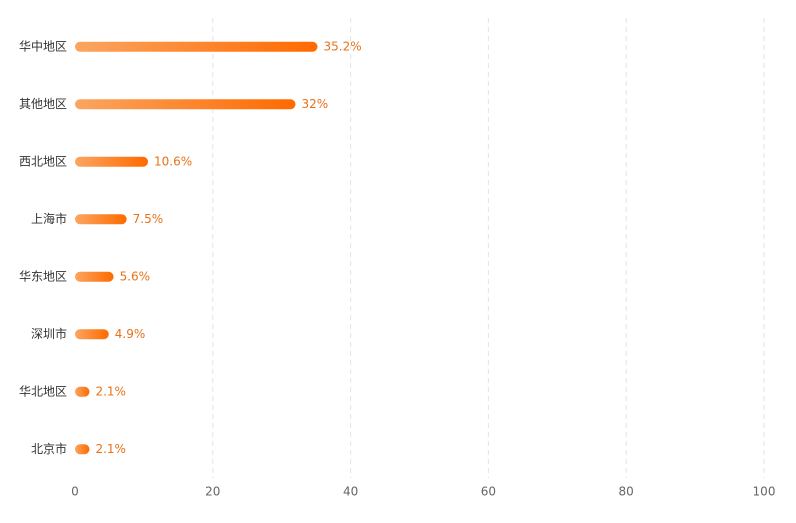 This screenshot has height=523, width=796. What do you see at coordinates (49, 448) in the screenshot?
I see `y-tick-label: 北京市` at bounding box center [49, 448].